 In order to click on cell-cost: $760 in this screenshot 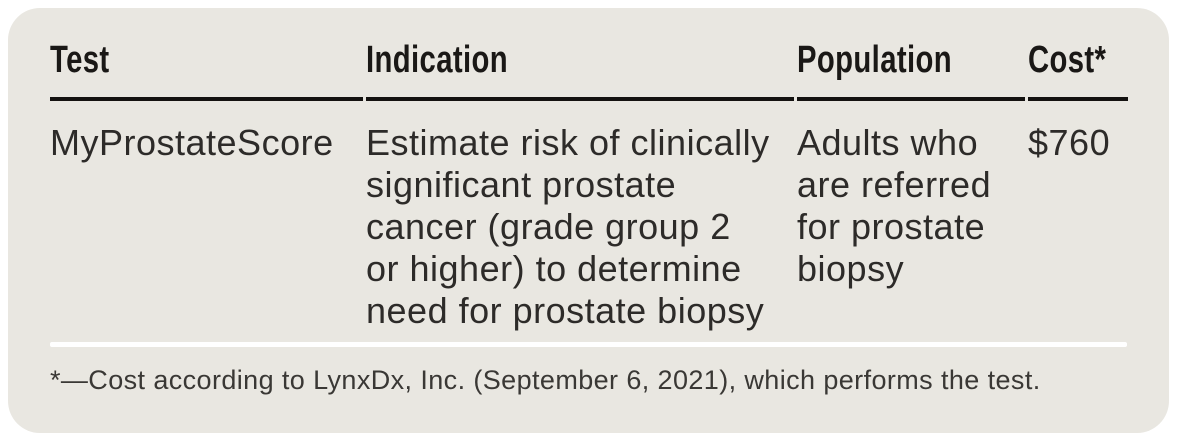, I will do `click(1069, 142)`.